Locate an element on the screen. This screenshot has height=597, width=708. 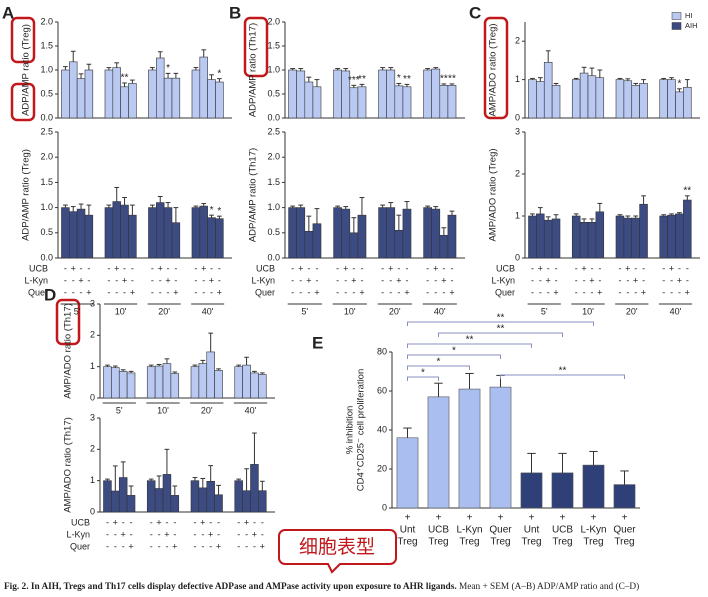
condition-name: Quer is located at coordinates (80, 546).